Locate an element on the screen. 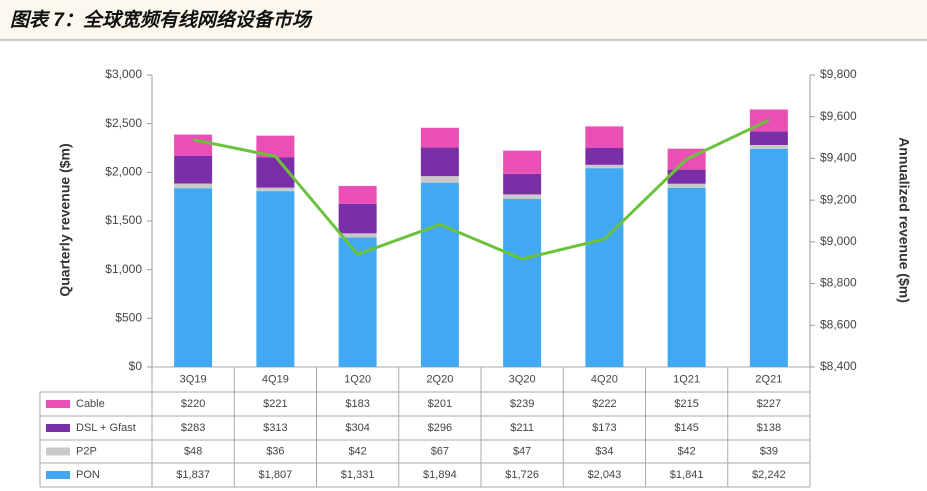  y2-tick-label: $8,400 is located at coordinates (838, 366).